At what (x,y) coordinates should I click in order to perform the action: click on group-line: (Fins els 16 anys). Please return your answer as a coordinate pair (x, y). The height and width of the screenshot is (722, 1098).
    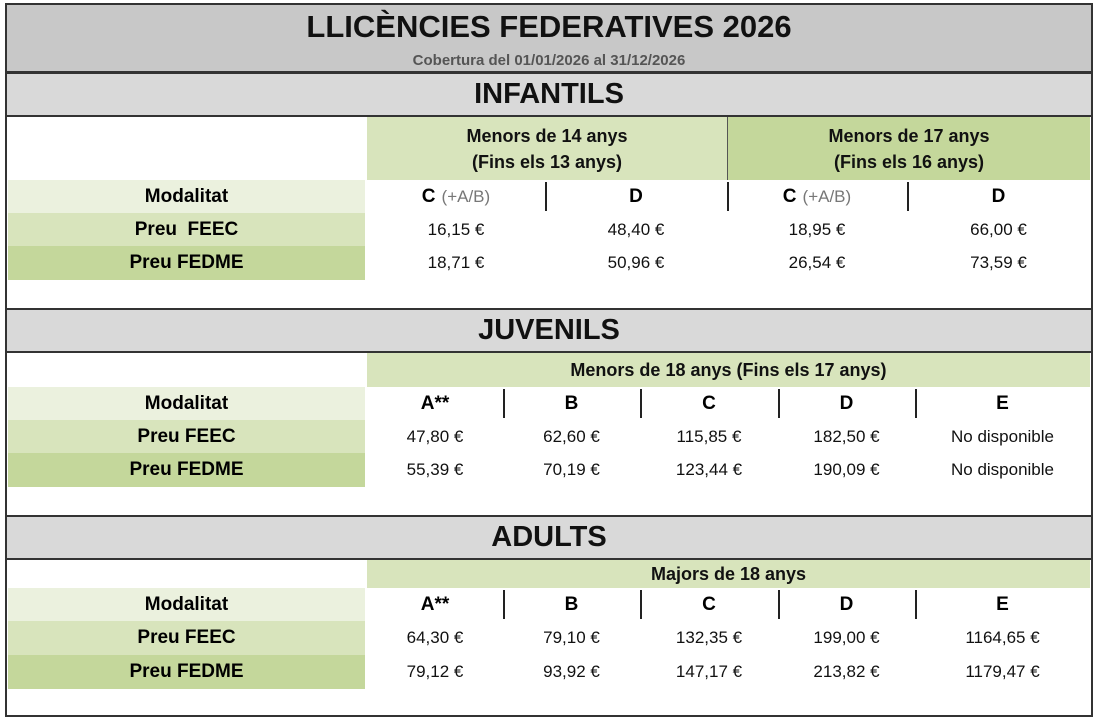
    Looking at the image, I should click on (909, 161).